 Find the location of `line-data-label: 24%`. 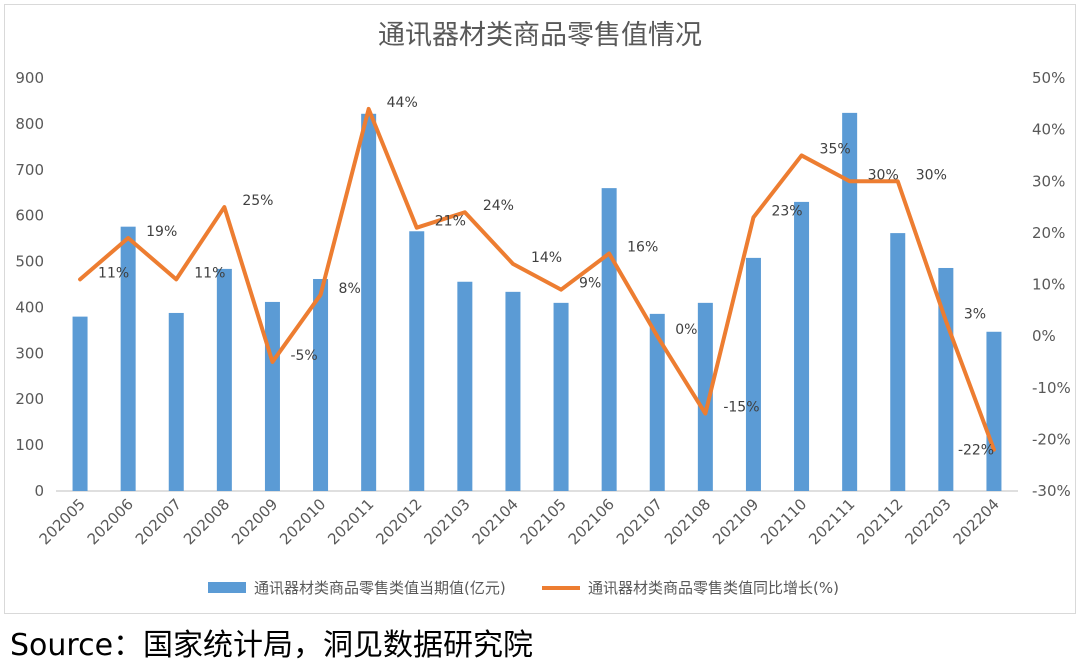

line-data-label: 24% is located at coordinates (498, 206).